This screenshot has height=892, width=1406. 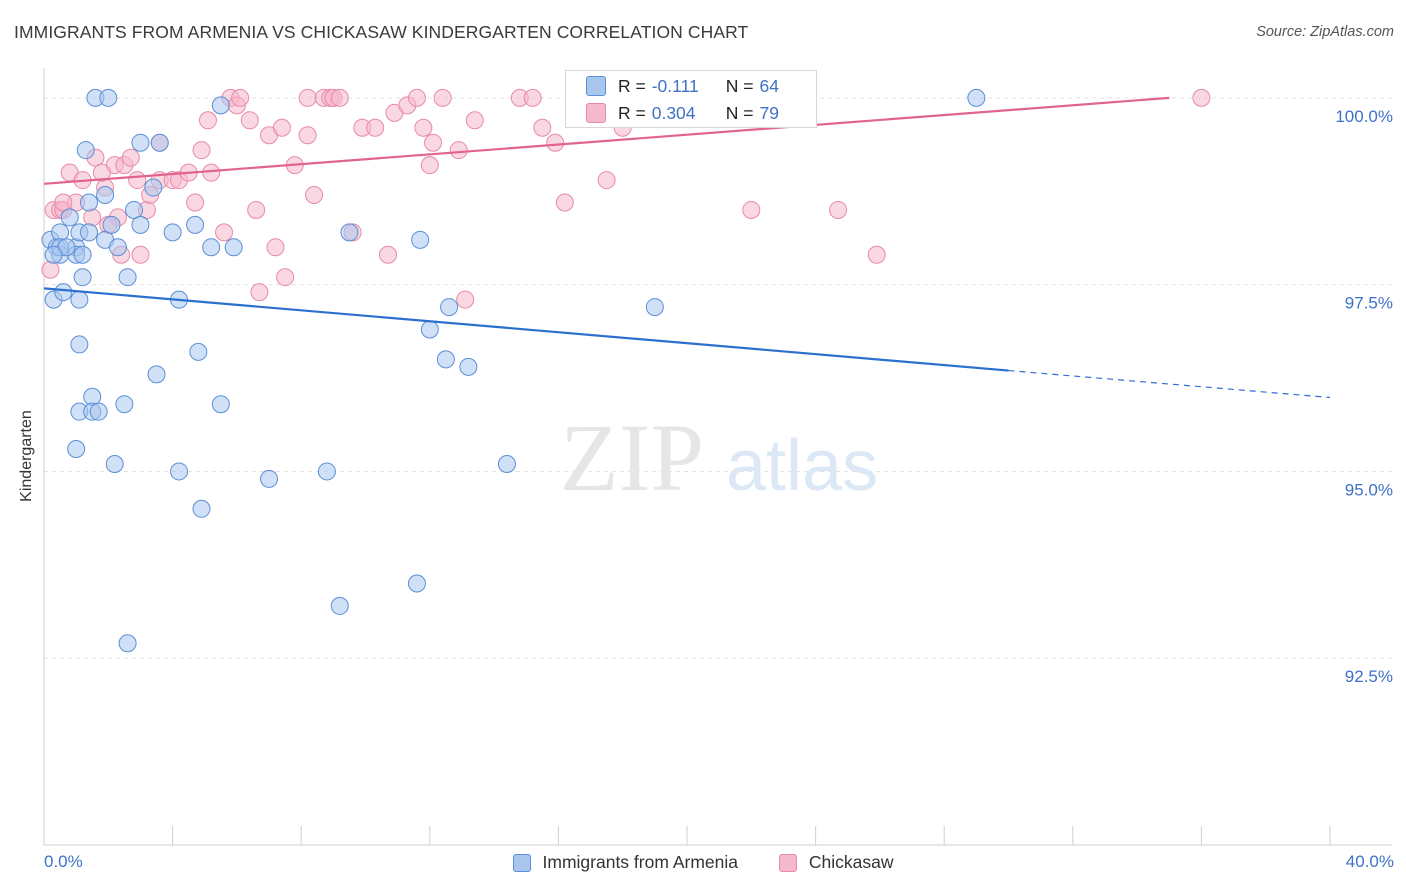 What do you see at coordinates (1369, 676) in the screenshot?
I see `y-tick-label-3: 92.5%` at bounding box center [1369, 676].